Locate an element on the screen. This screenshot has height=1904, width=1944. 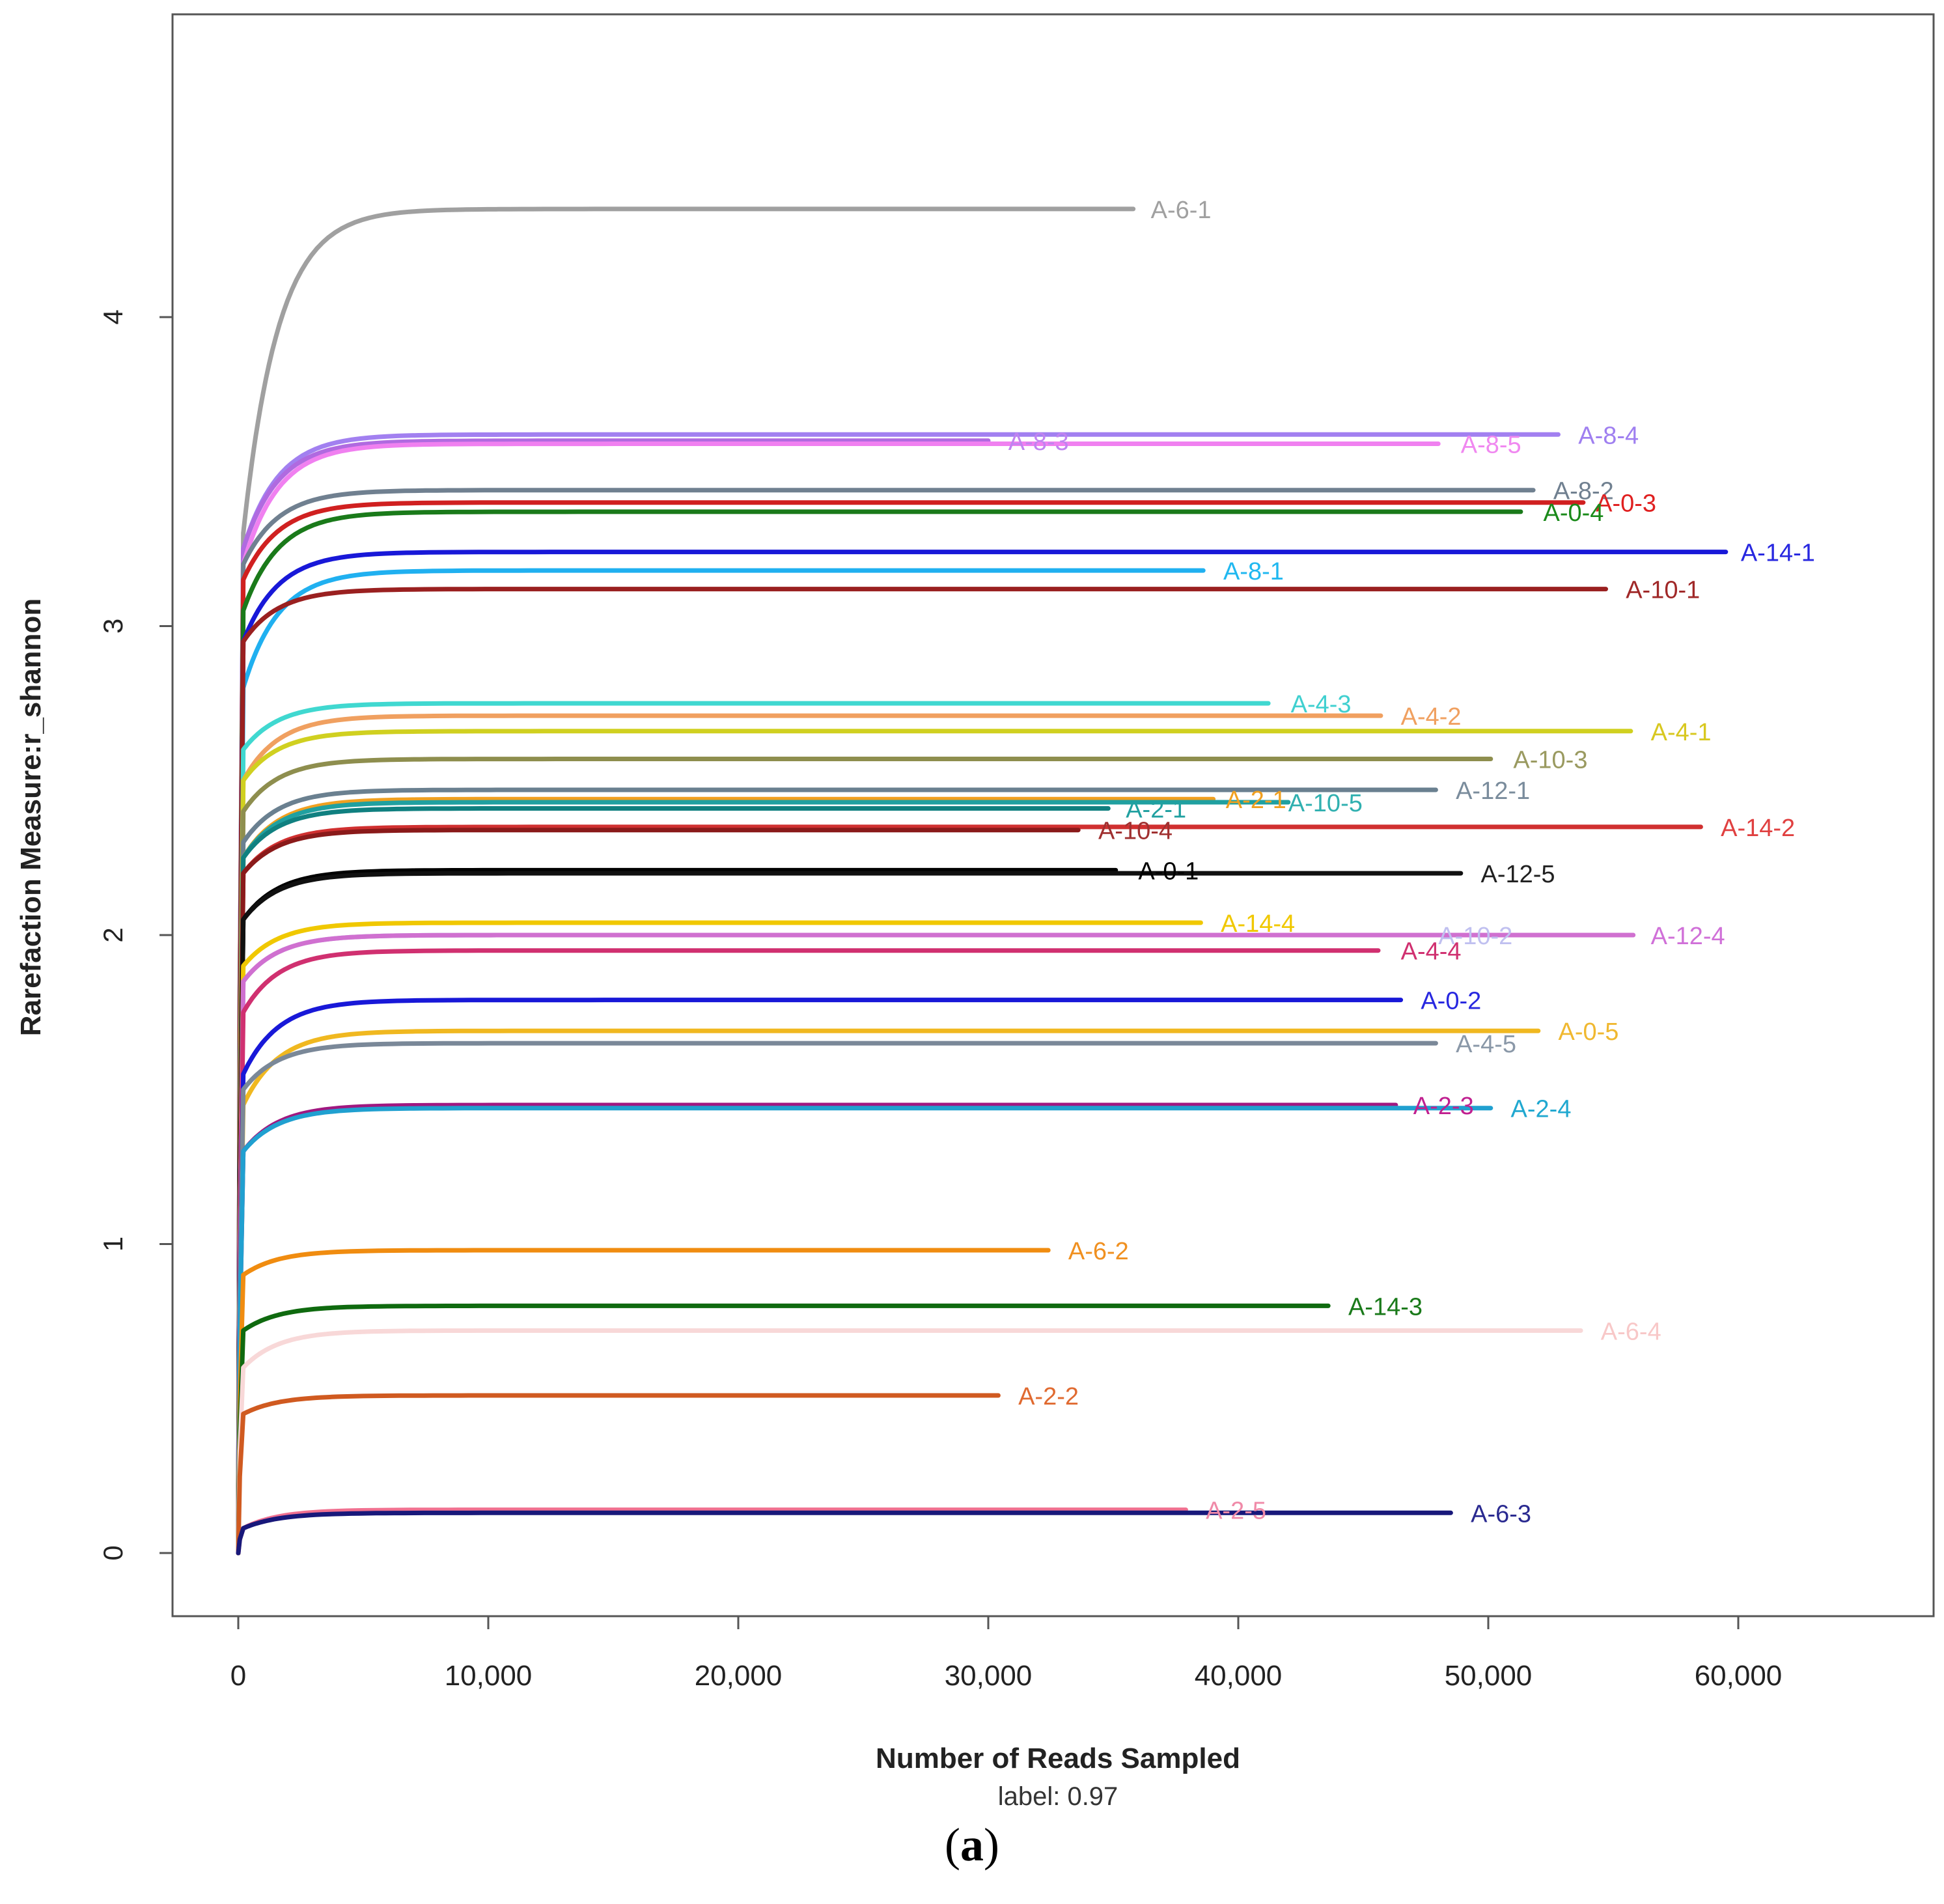
series-label-A-8-5: A-8-5 is located at coordinates (1491, 446).